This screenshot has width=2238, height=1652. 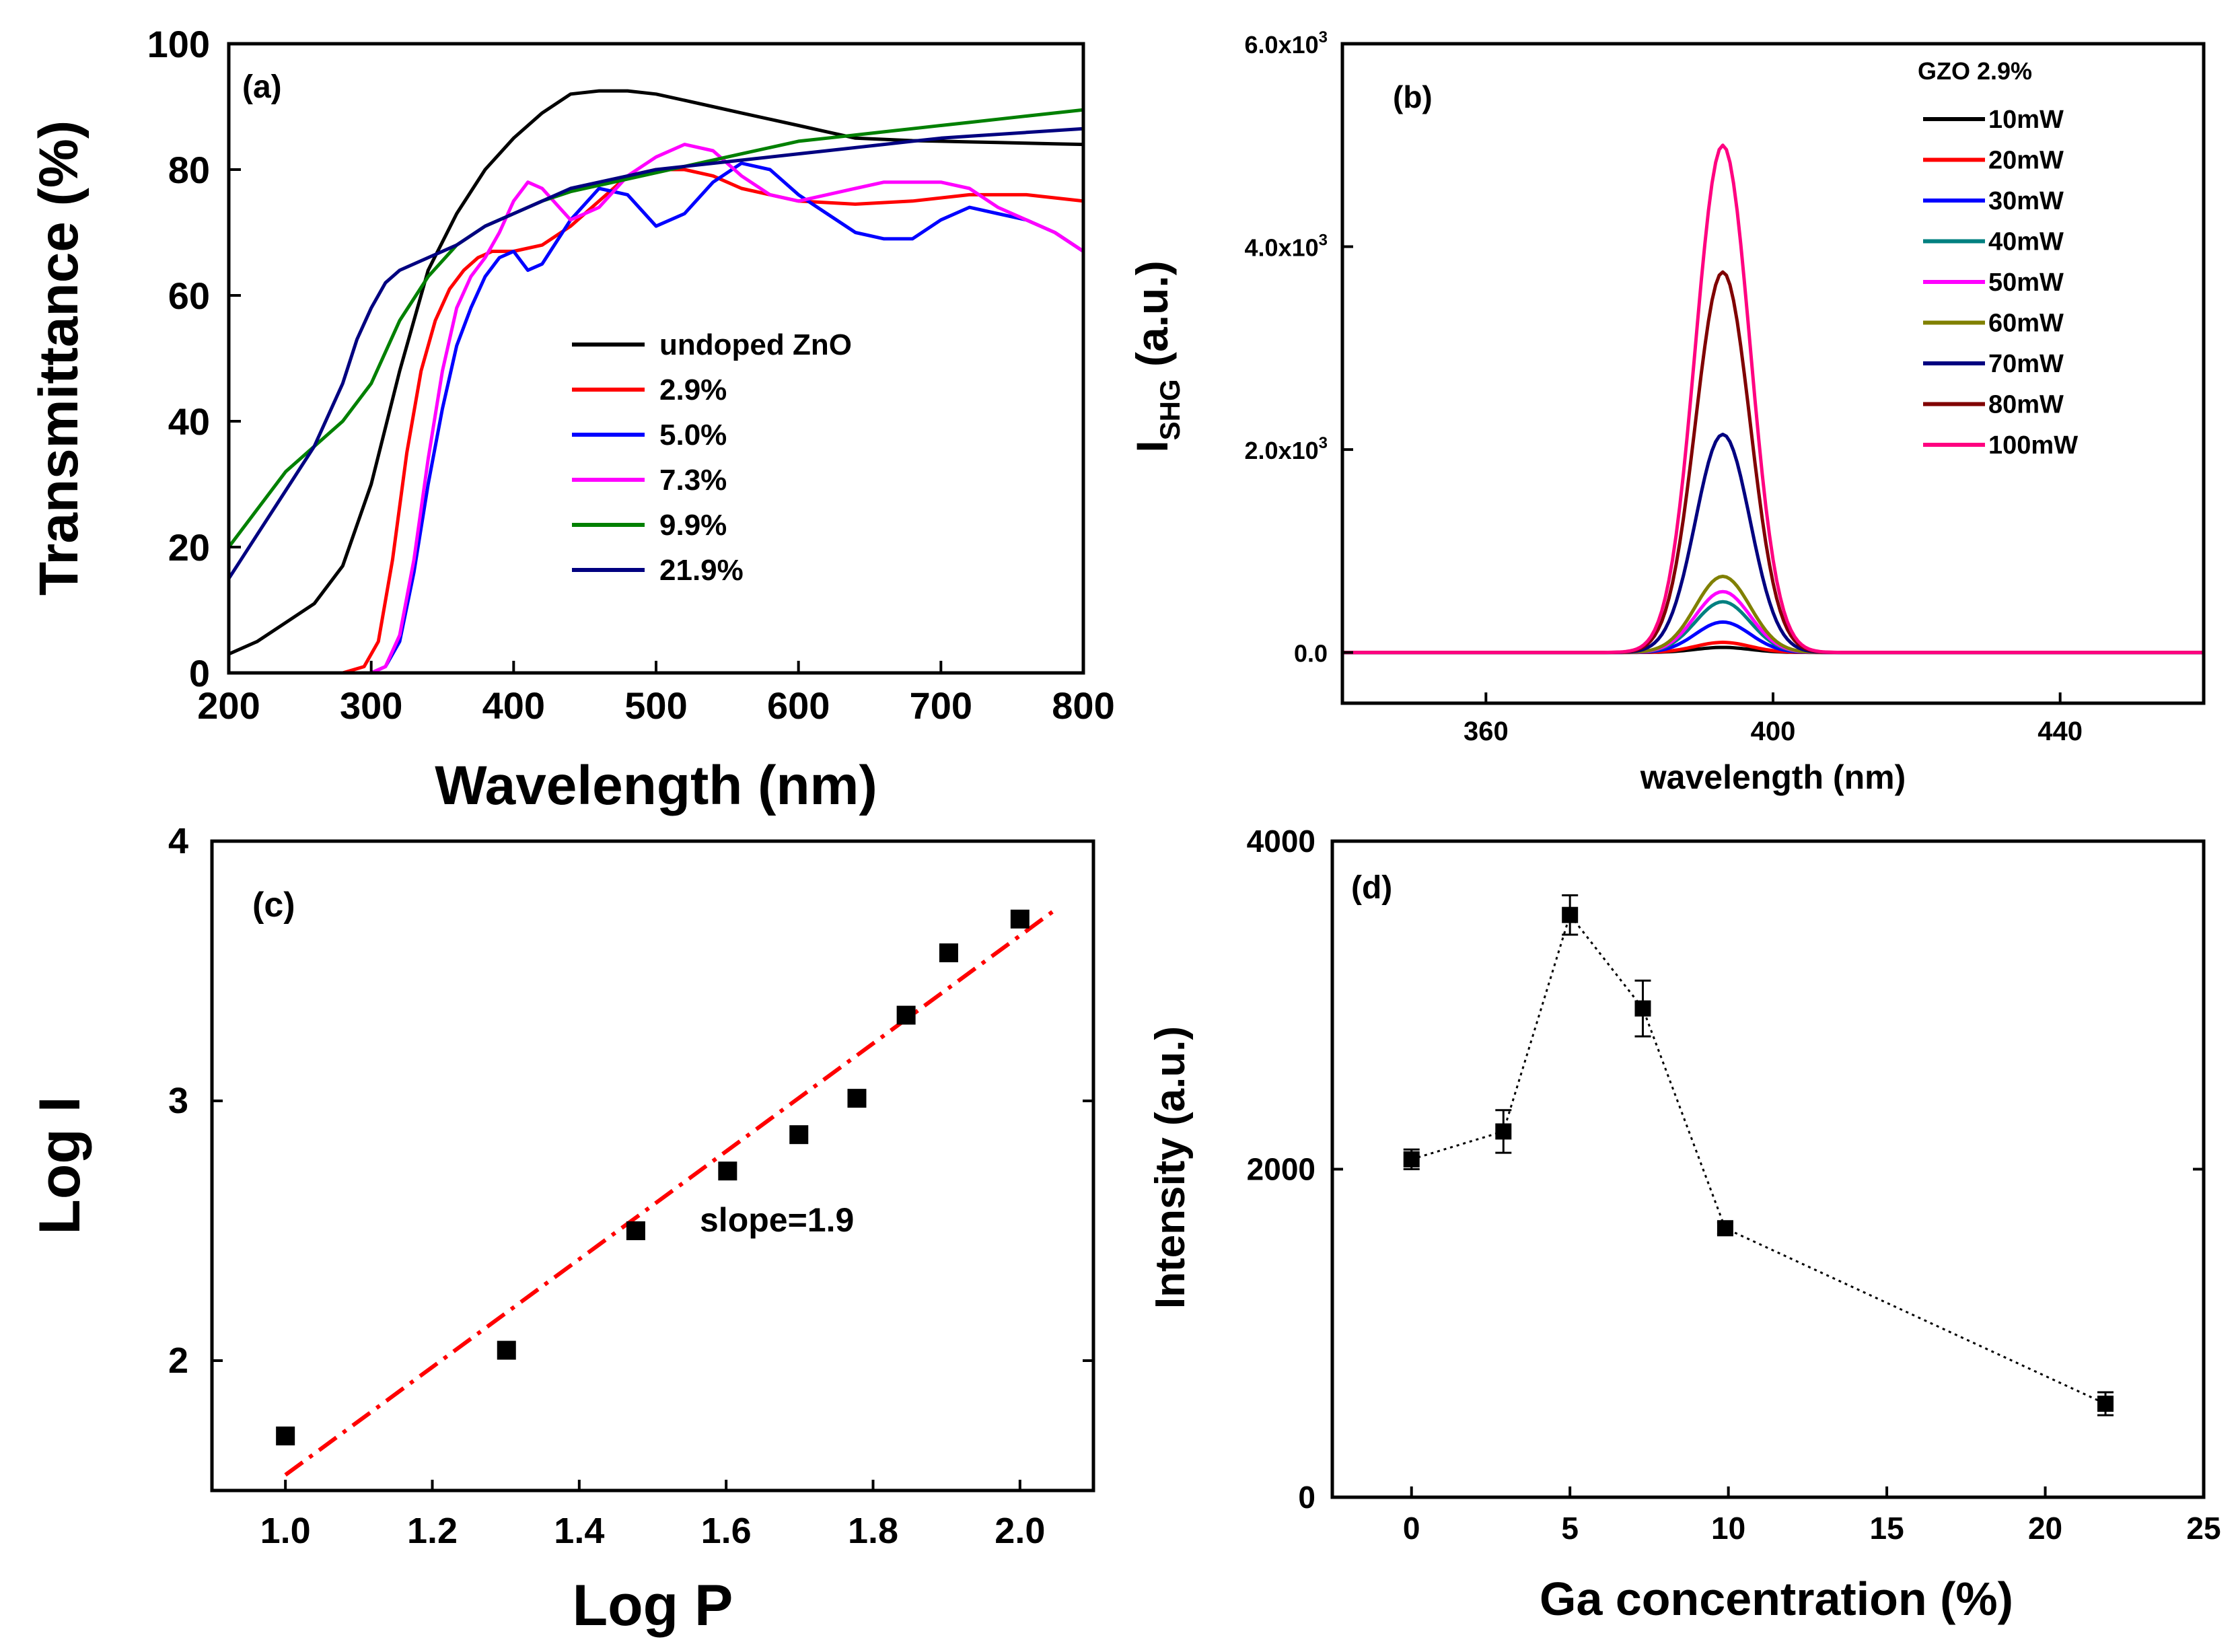 I want to click on d-x-tick-label-5: 25, so click(x=2203, y=1528).